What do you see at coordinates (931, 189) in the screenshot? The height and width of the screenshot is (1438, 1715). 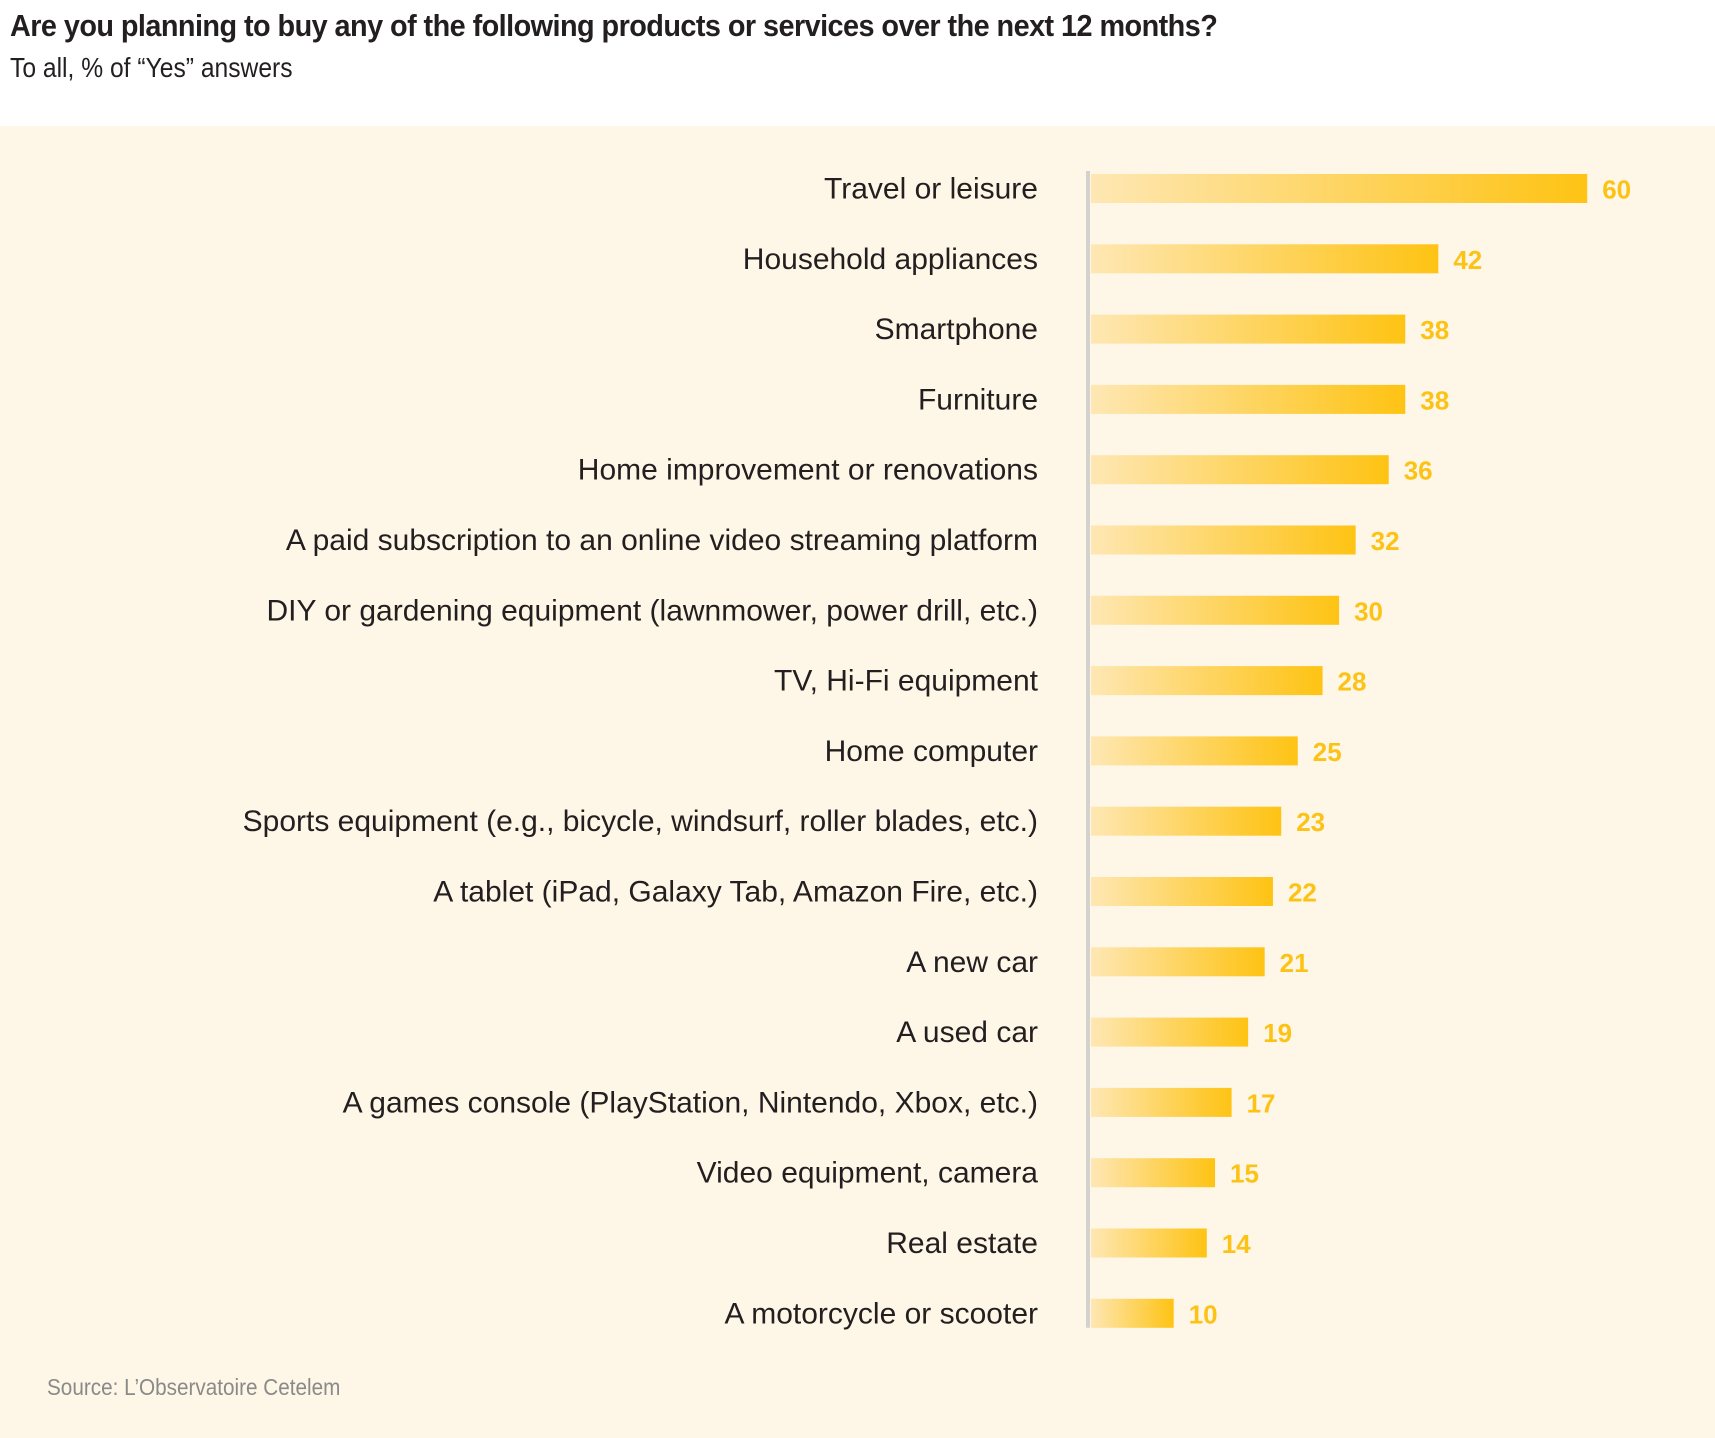 I see `category-label: Travel or leisure` at bounding box center [931, 189].